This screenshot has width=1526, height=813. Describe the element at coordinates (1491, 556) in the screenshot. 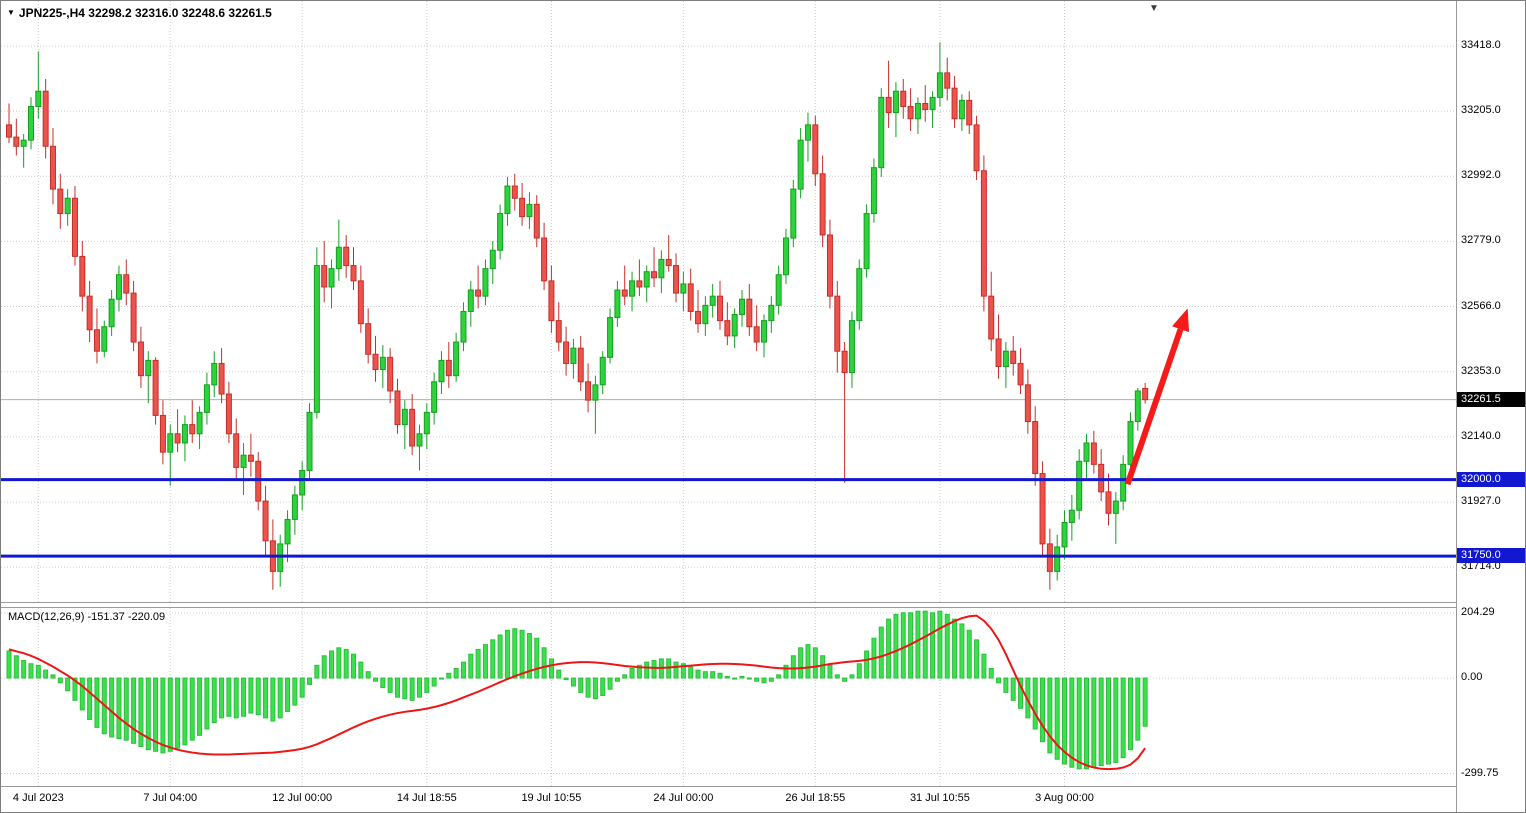

I see `support-price-label: 31750.0` at that location.